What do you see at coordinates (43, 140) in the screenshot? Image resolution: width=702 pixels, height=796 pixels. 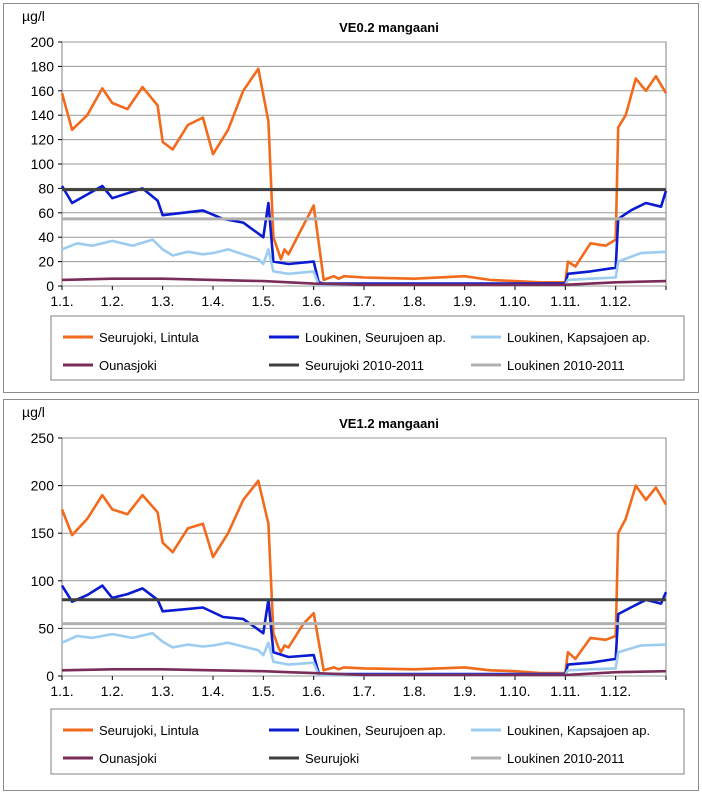 I see `chart-1-y-tick-label: 120` at bounding box center [43, 140].